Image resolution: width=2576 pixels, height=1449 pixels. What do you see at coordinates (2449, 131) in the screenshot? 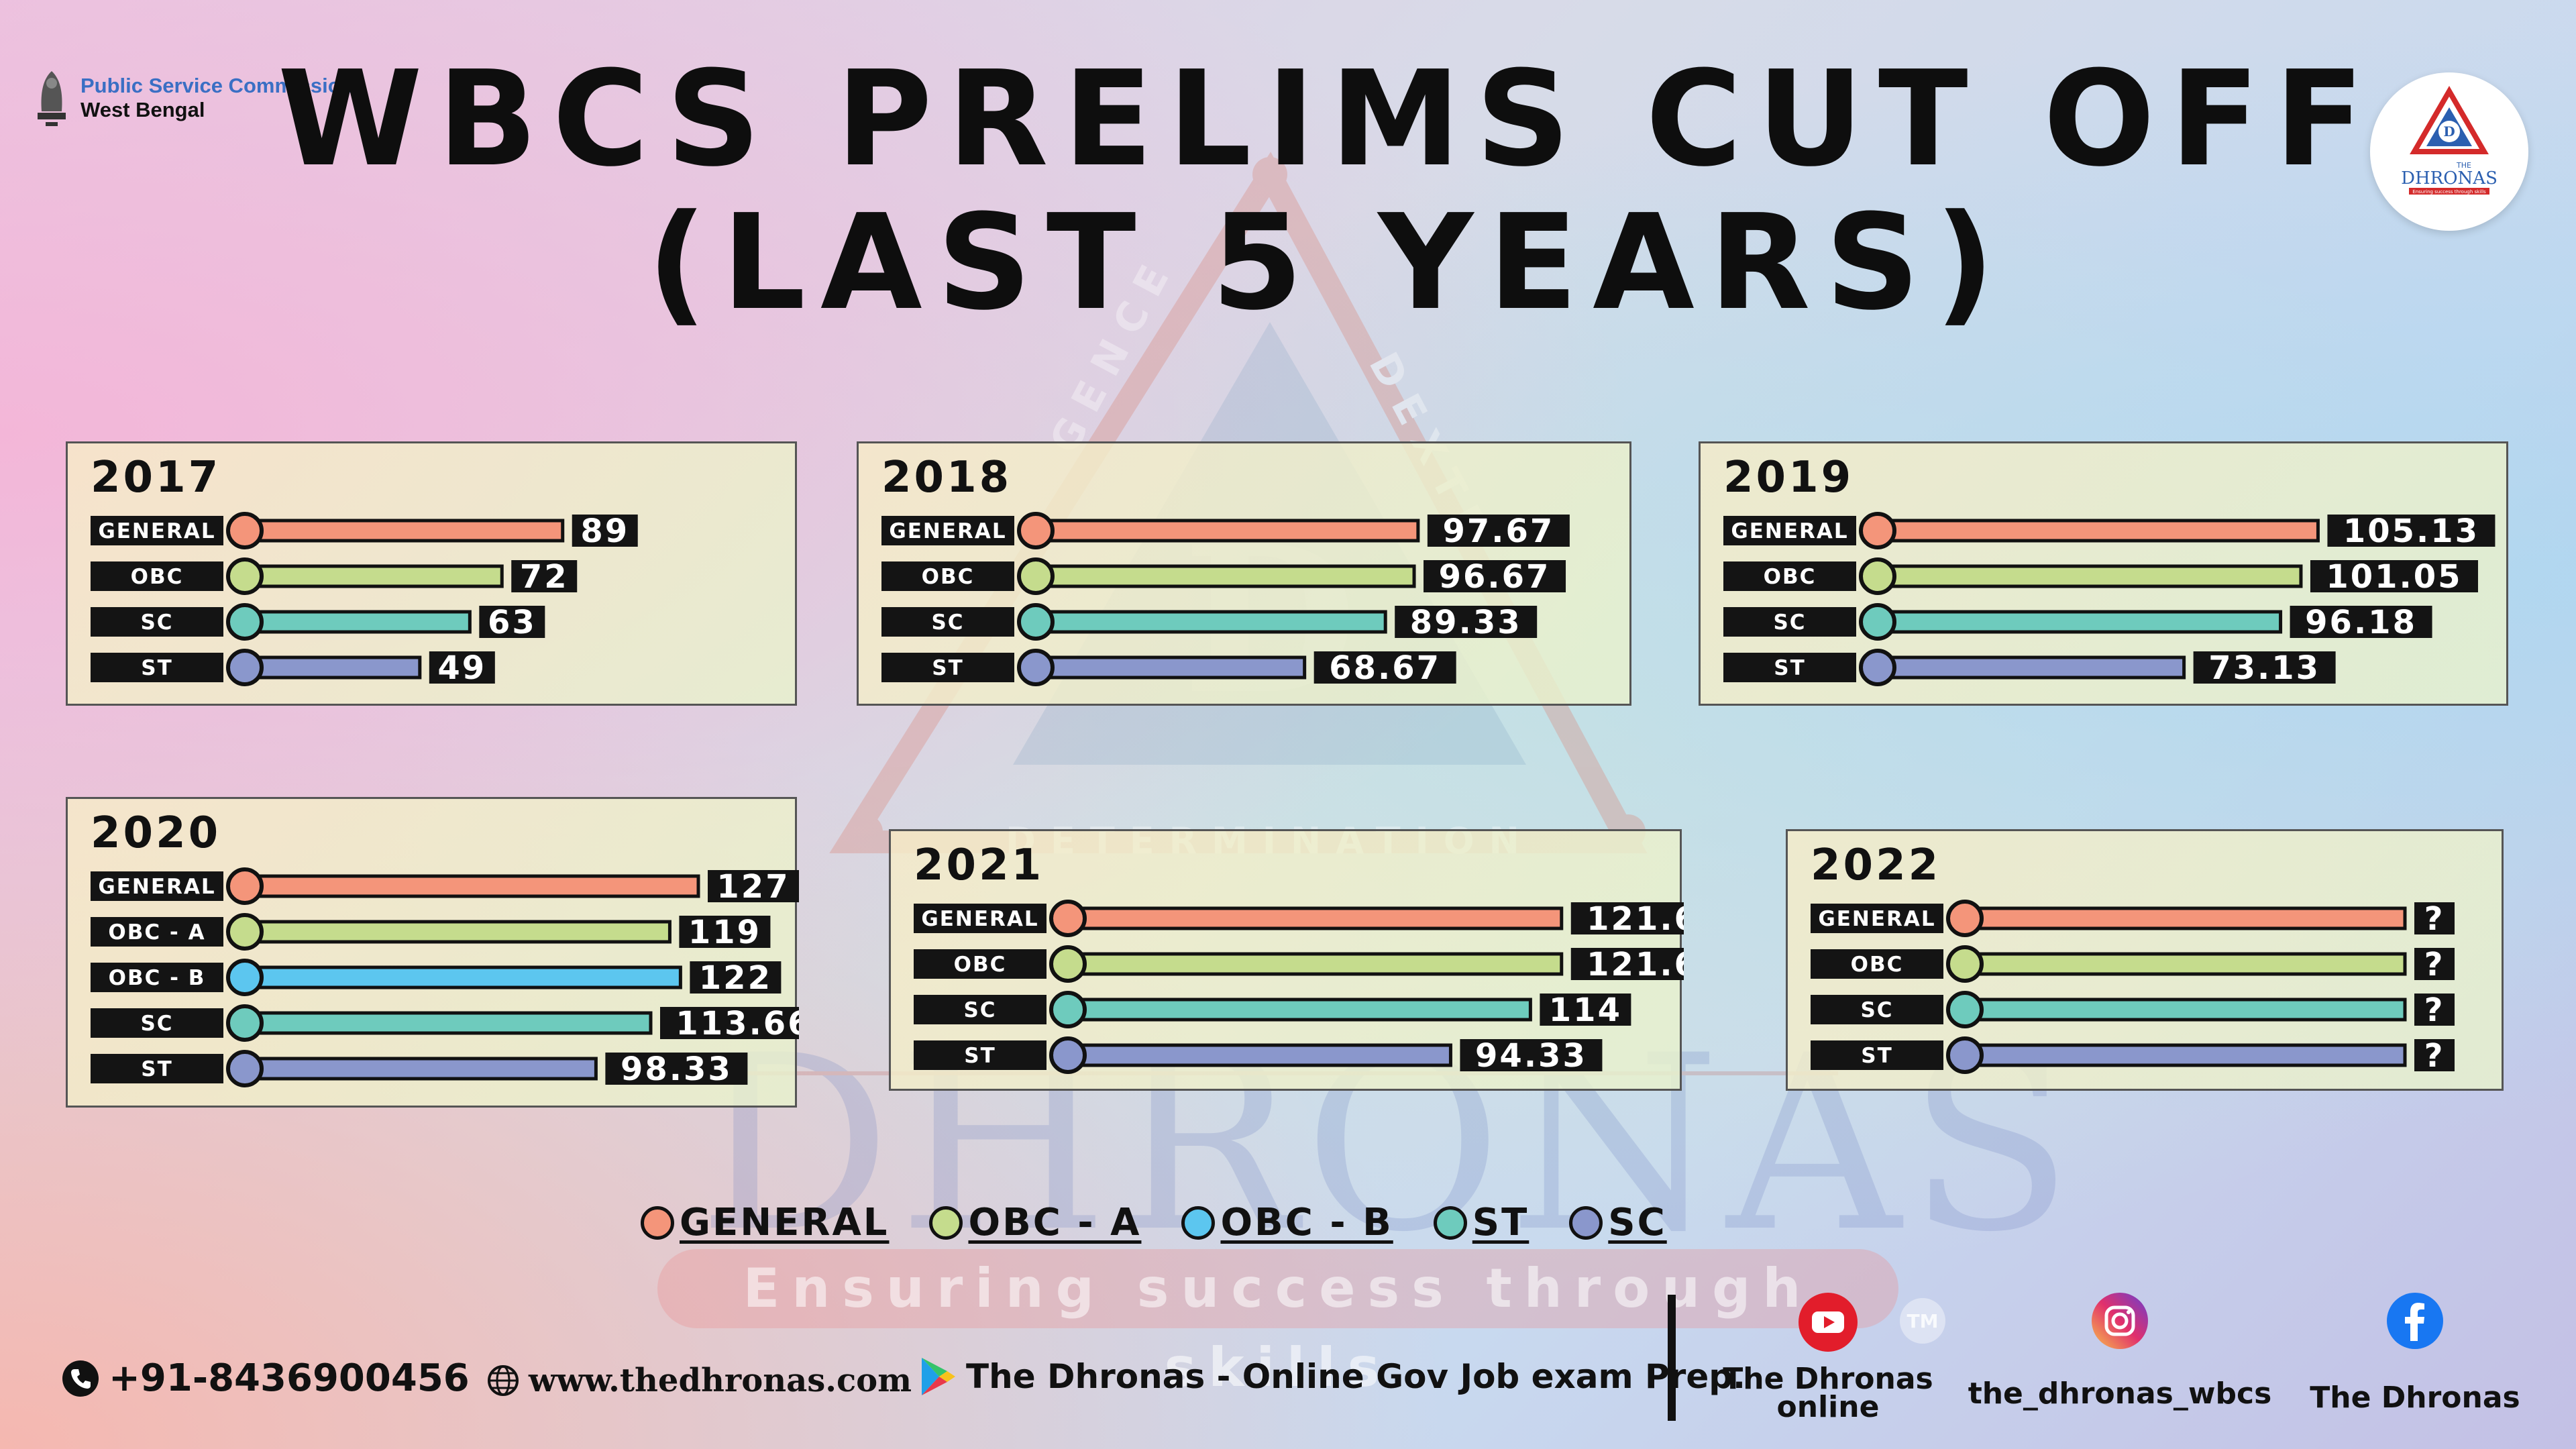
I see `svg-text: D` at bounding box center [2449, 131].